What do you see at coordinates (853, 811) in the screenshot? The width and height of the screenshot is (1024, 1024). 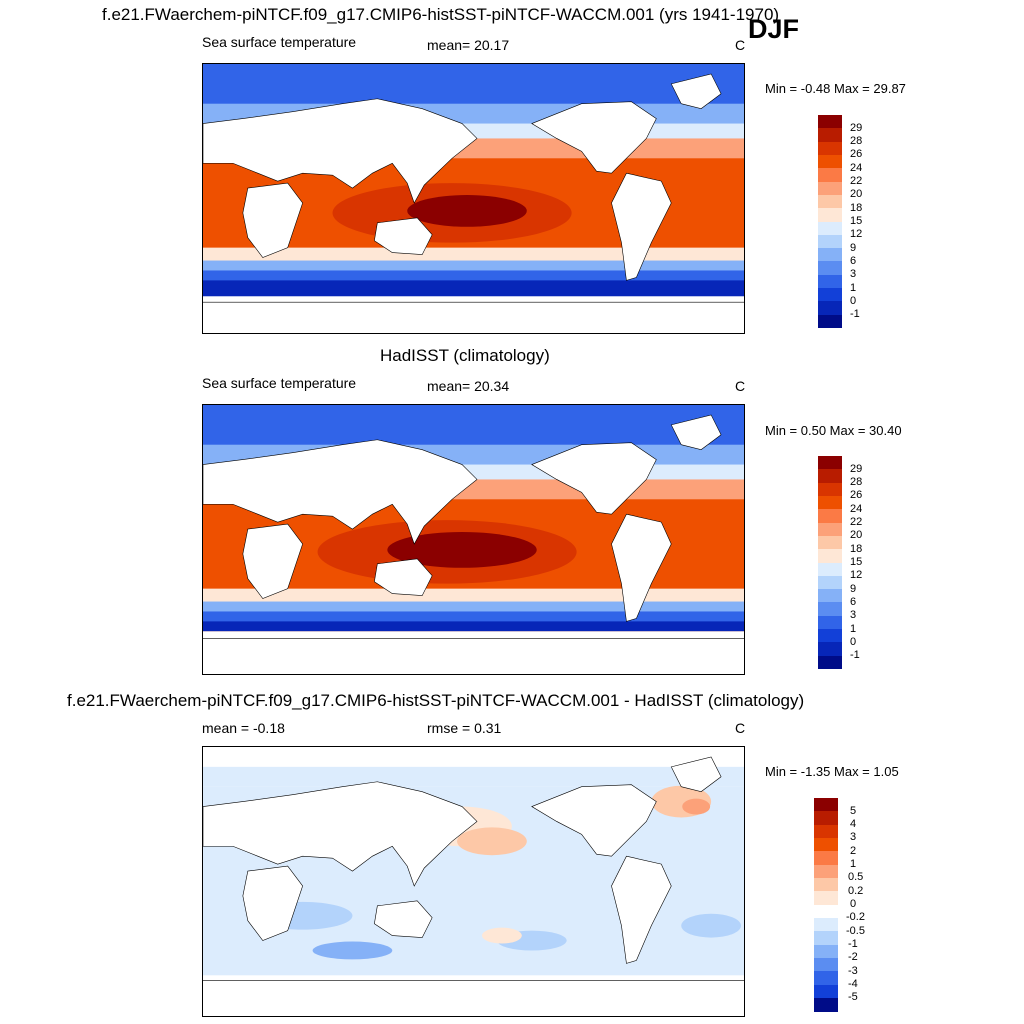 I see `panel3-colorbar-tick: 5` at bounding box center [853, 811].